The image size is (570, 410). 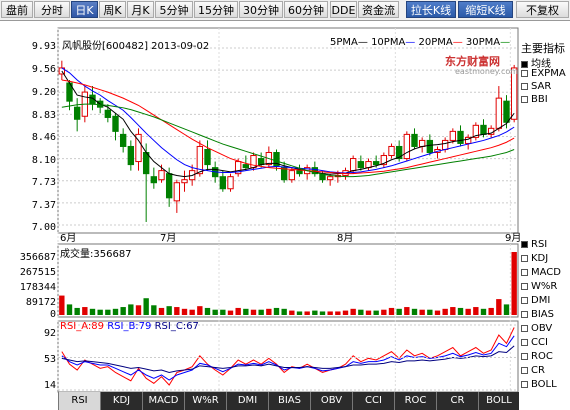 What do you see at coordinates (415, 401) in the screenshot?
I see `tab-roc: ROC` at bounding box center [415, 401].